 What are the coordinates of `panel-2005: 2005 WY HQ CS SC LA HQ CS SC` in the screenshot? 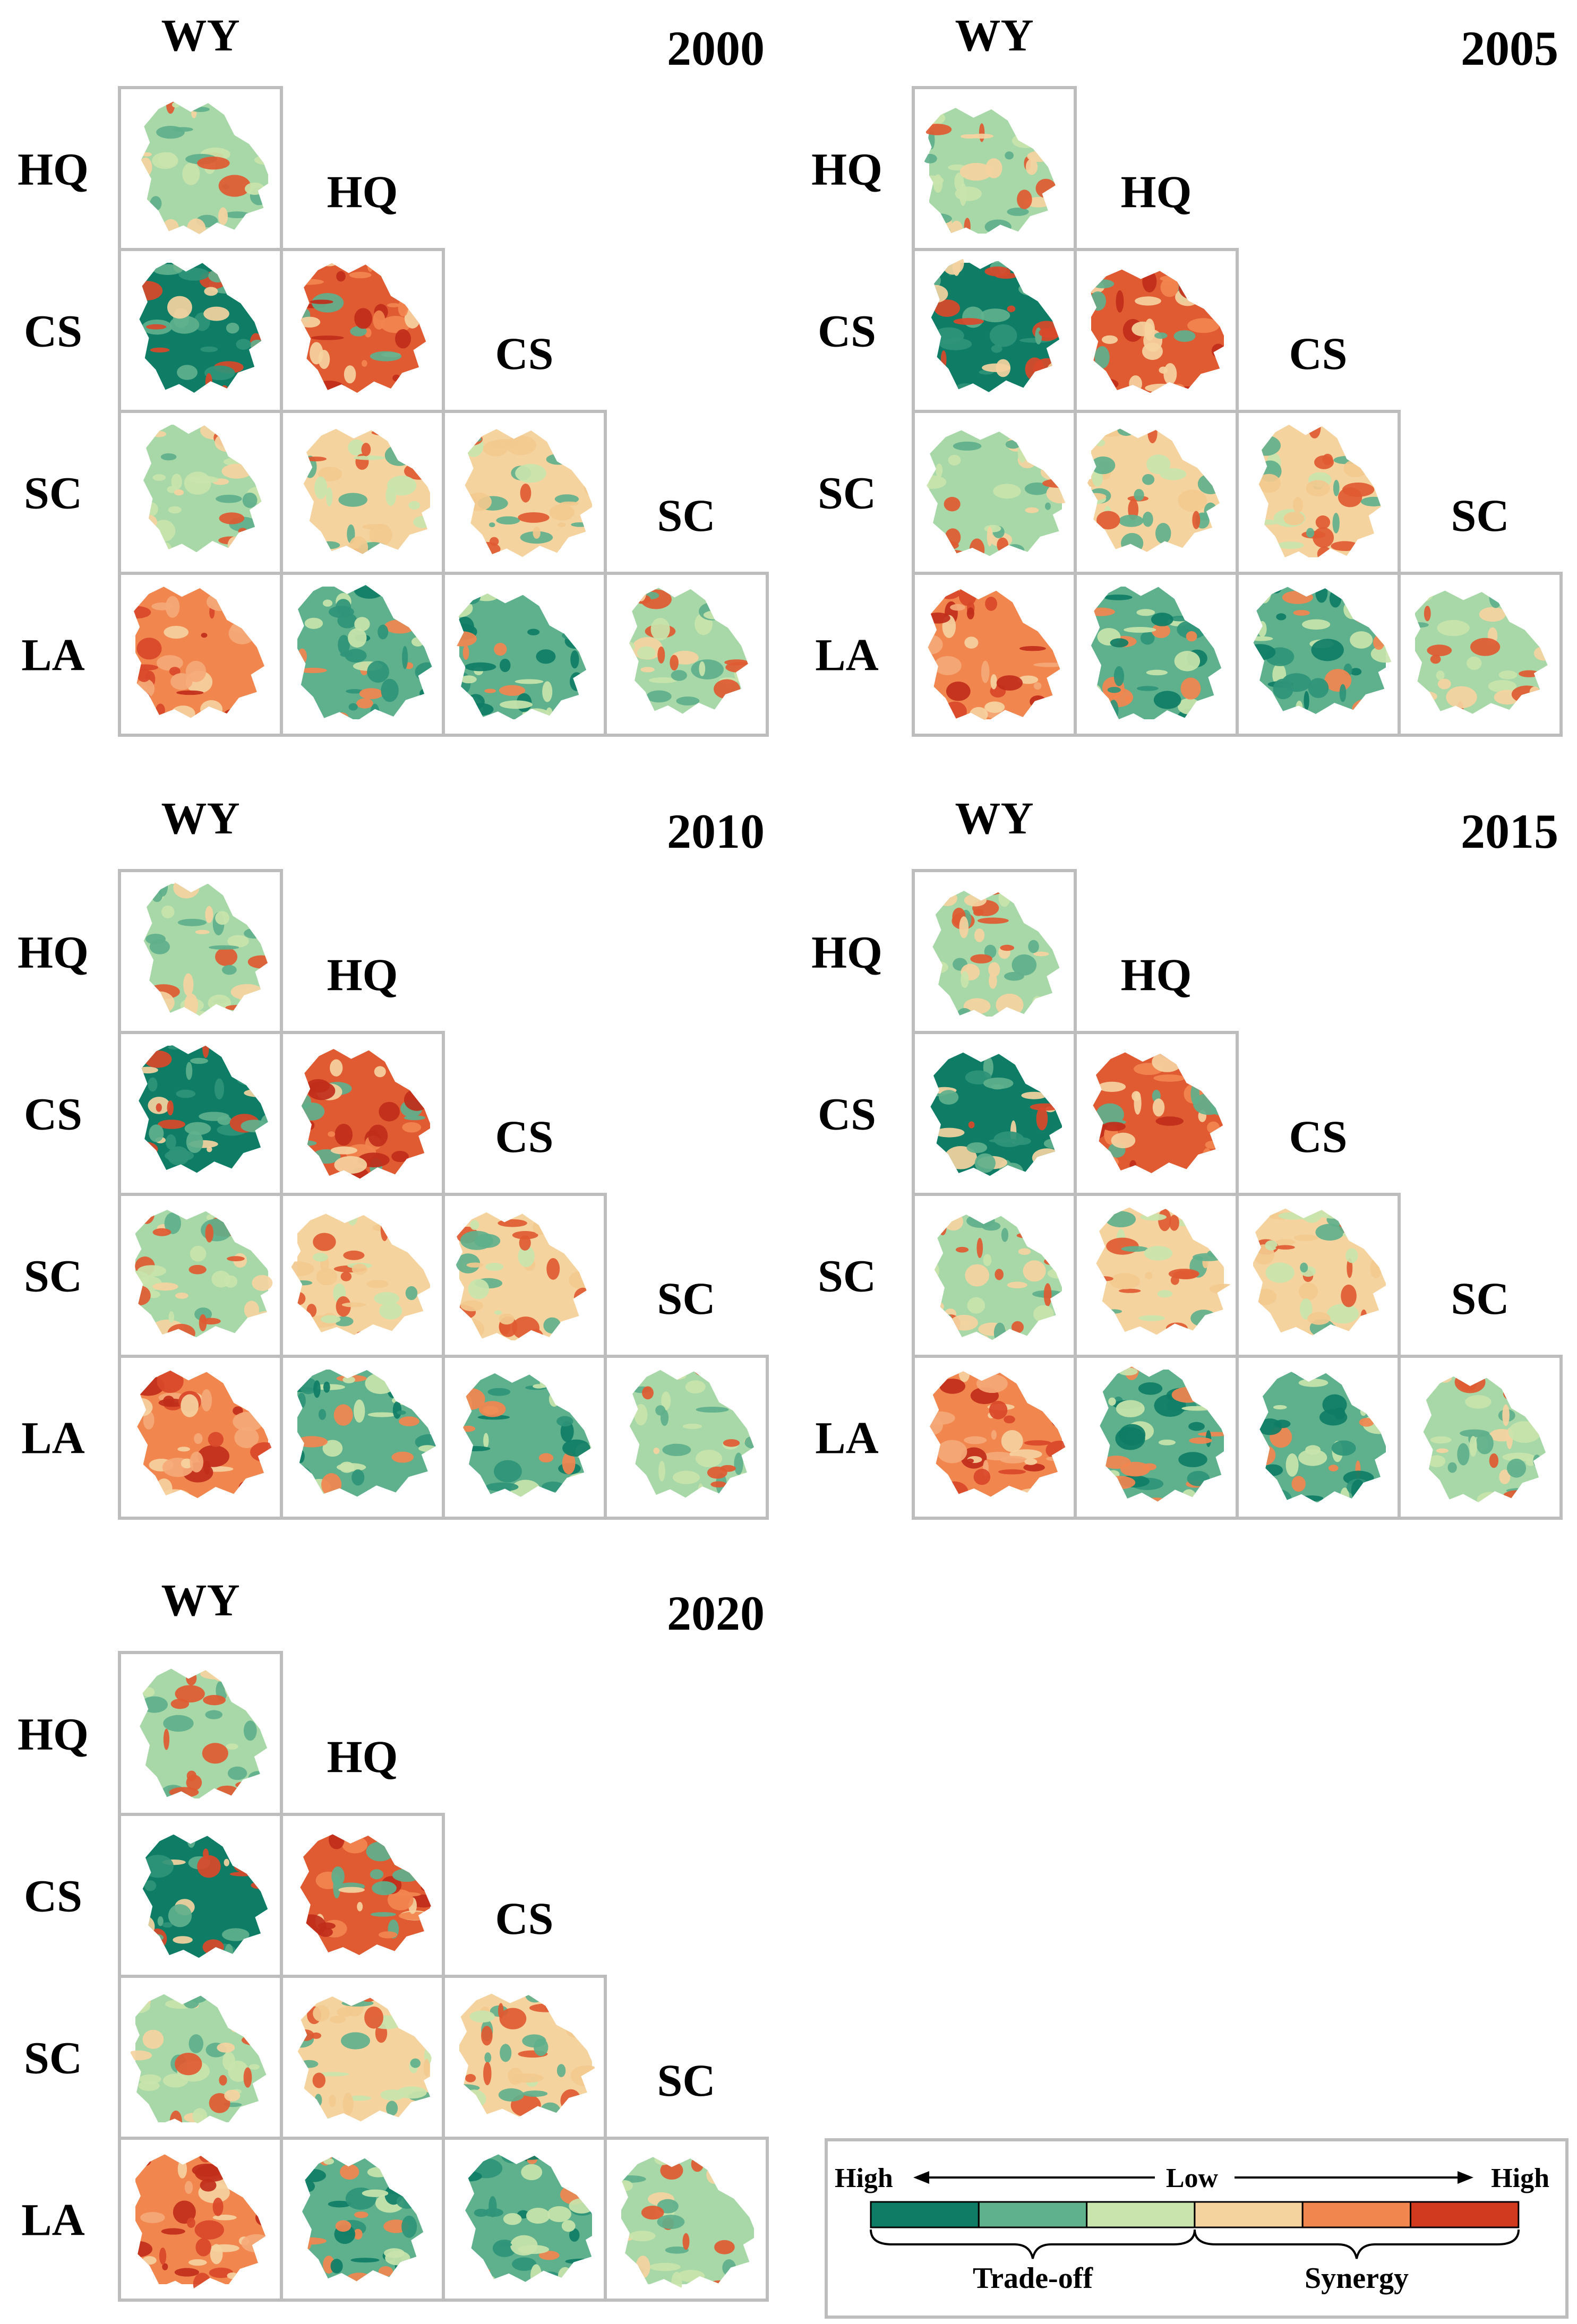 It's located at (1187, 373).